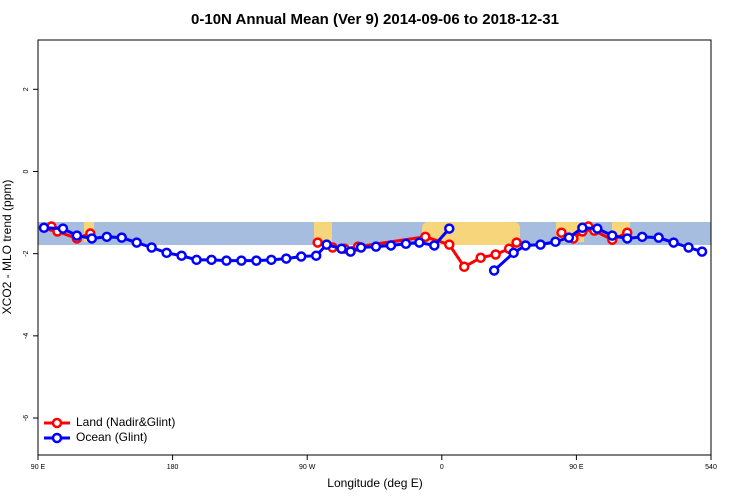  I want to click on y-tick-label: 0, so click(26, 171).